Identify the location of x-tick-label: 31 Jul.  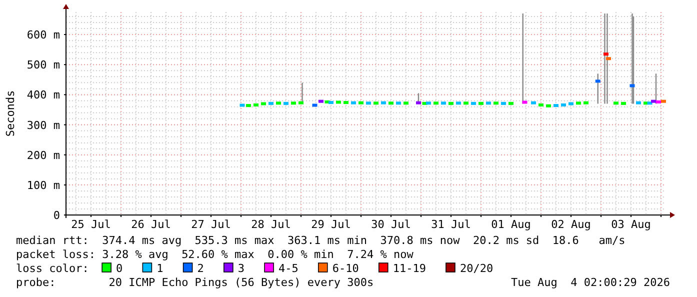
(451, 224).